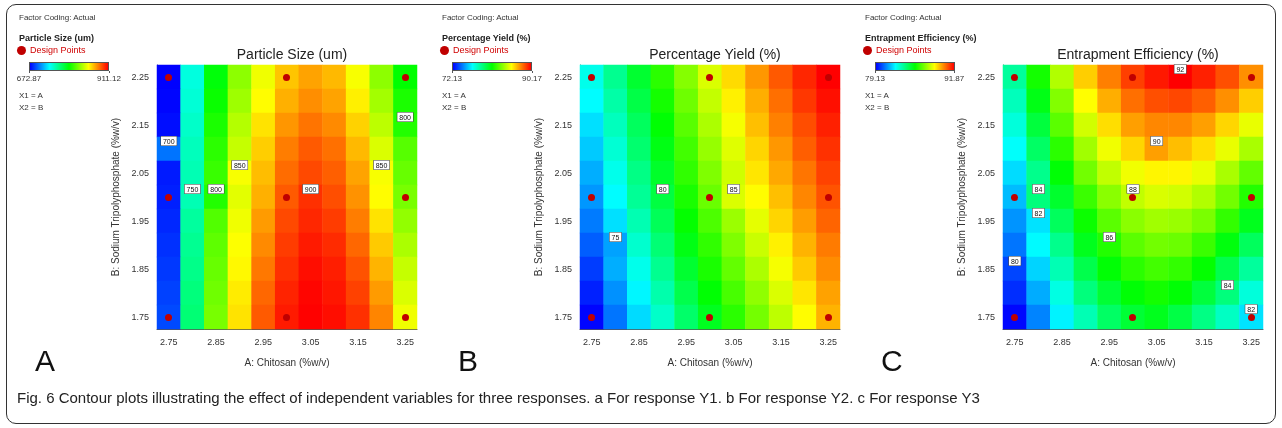 This screenshot has width=1282, height=428. I want to click on chart-title: Particle Size (um), so click(292, 54).